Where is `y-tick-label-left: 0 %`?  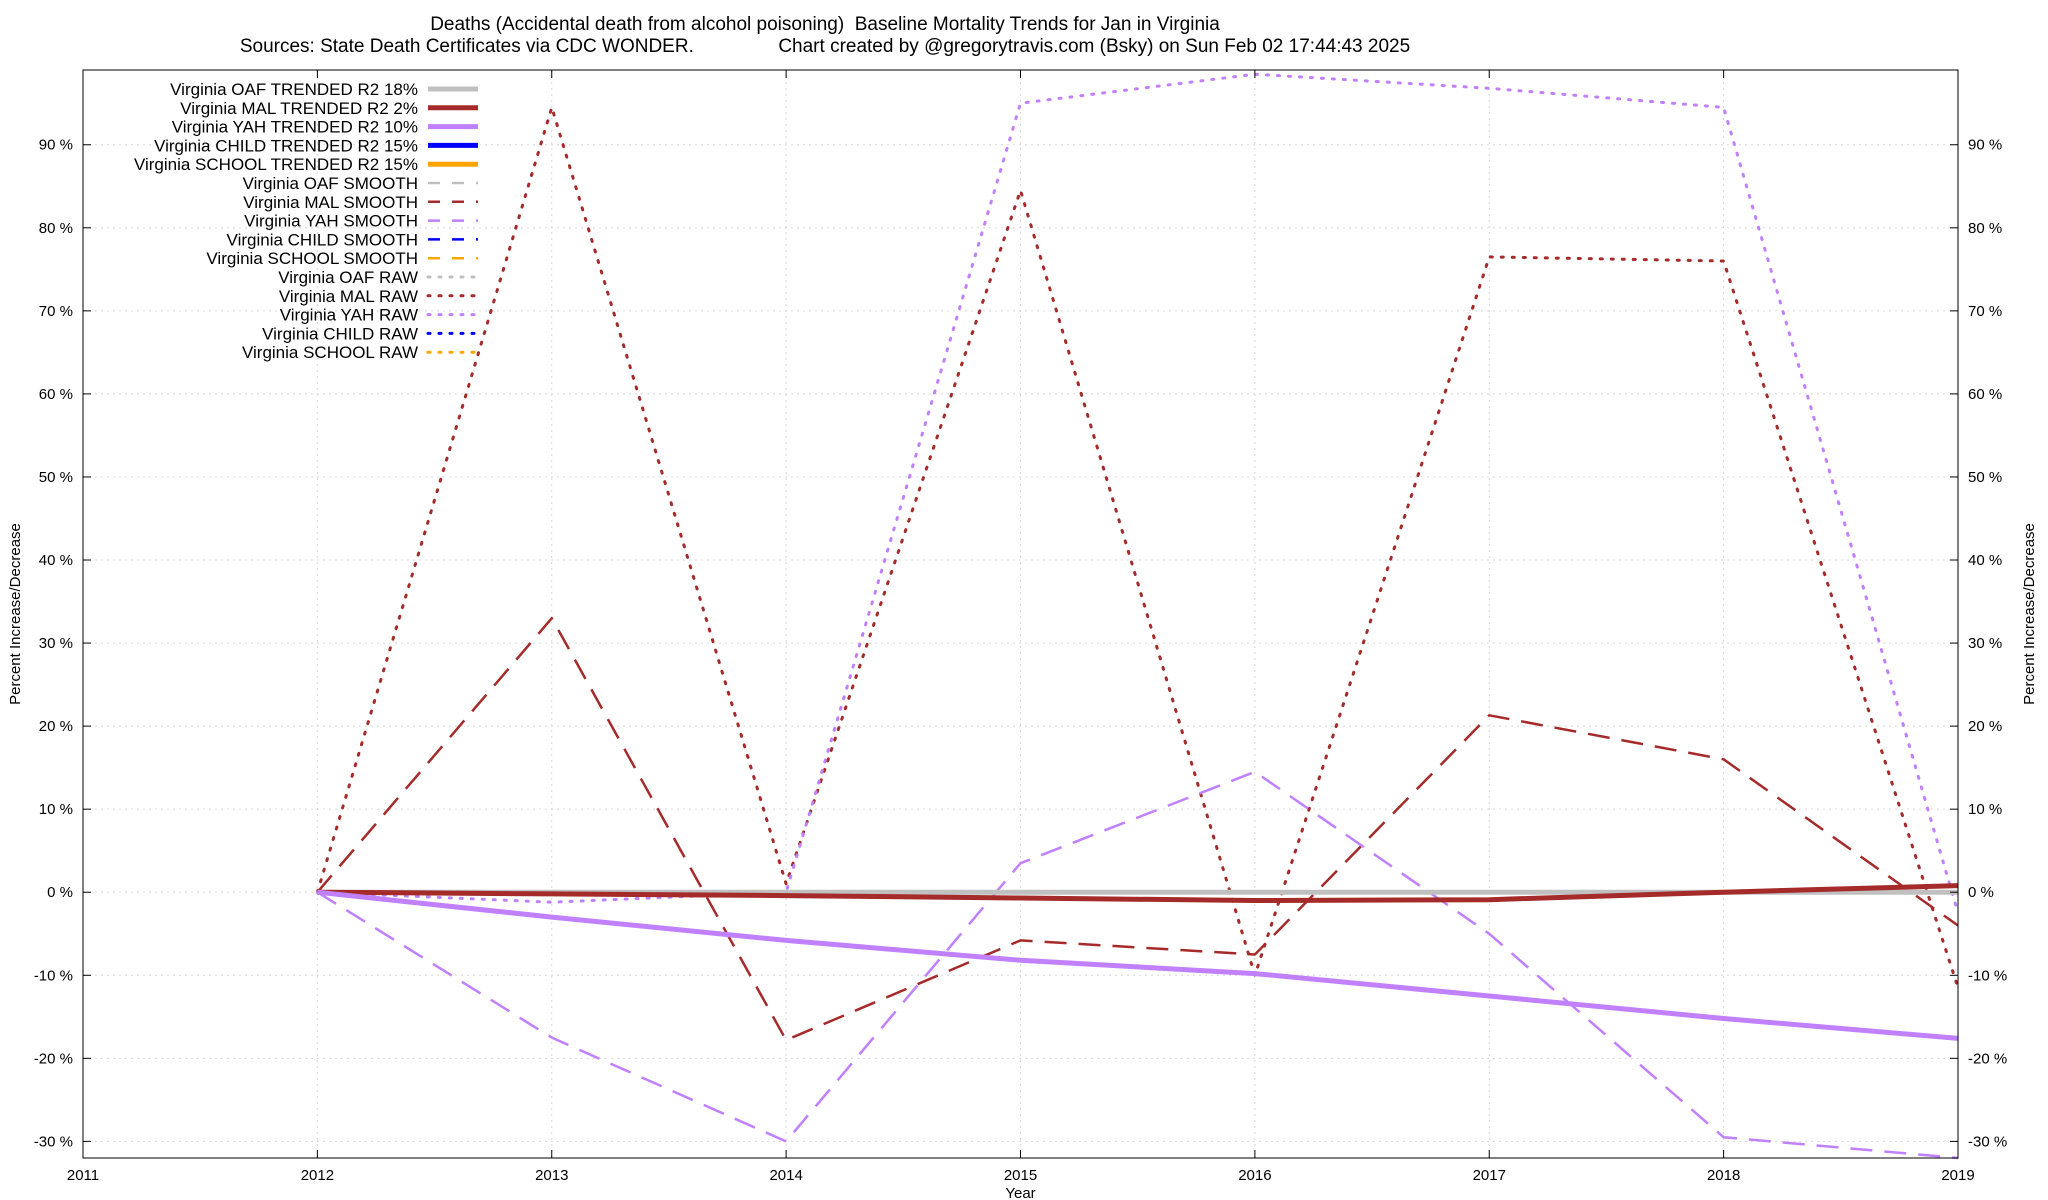 y-tick-label-left: 0 % is located at coordinates (60, 892).